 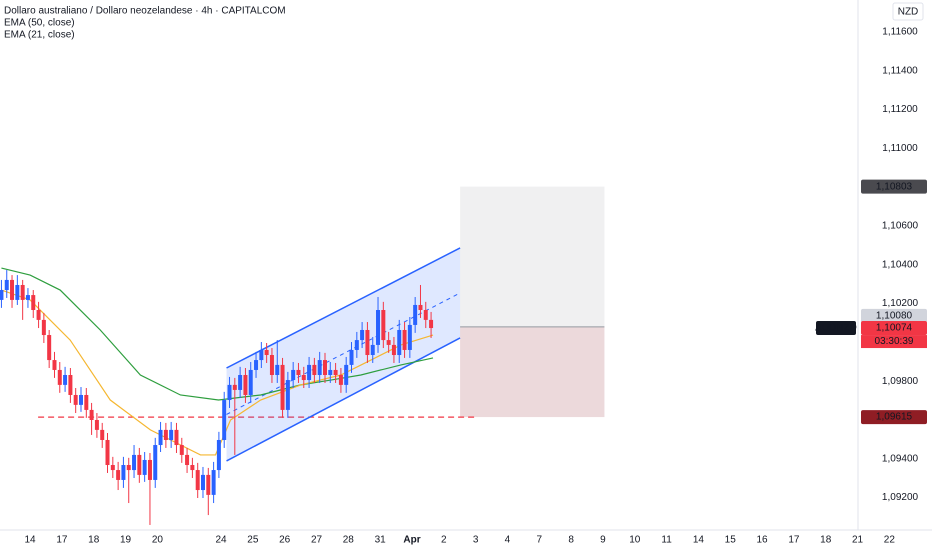 I want to click on x-tick-label: 9, so click(x=603, y=540).